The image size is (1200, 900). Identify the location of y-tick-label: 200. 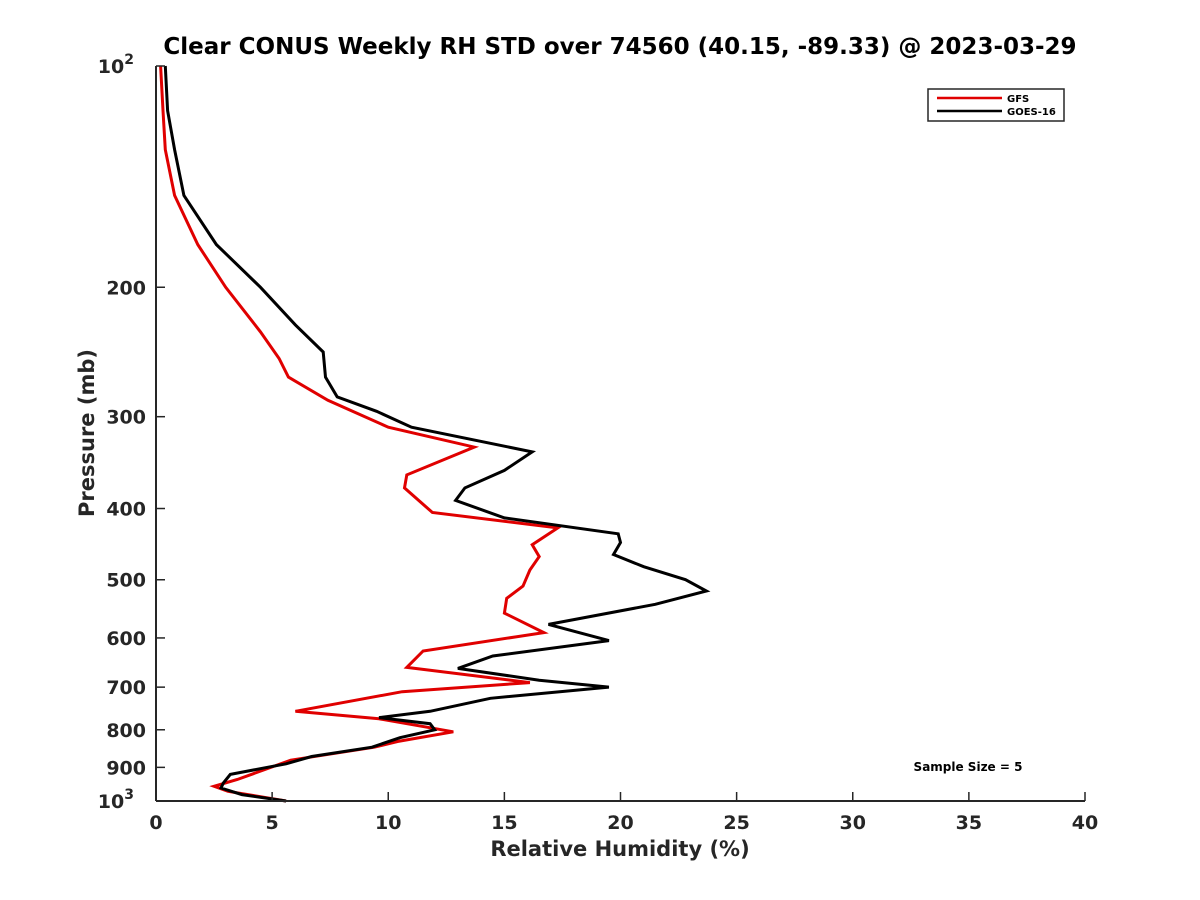
(126, 288).